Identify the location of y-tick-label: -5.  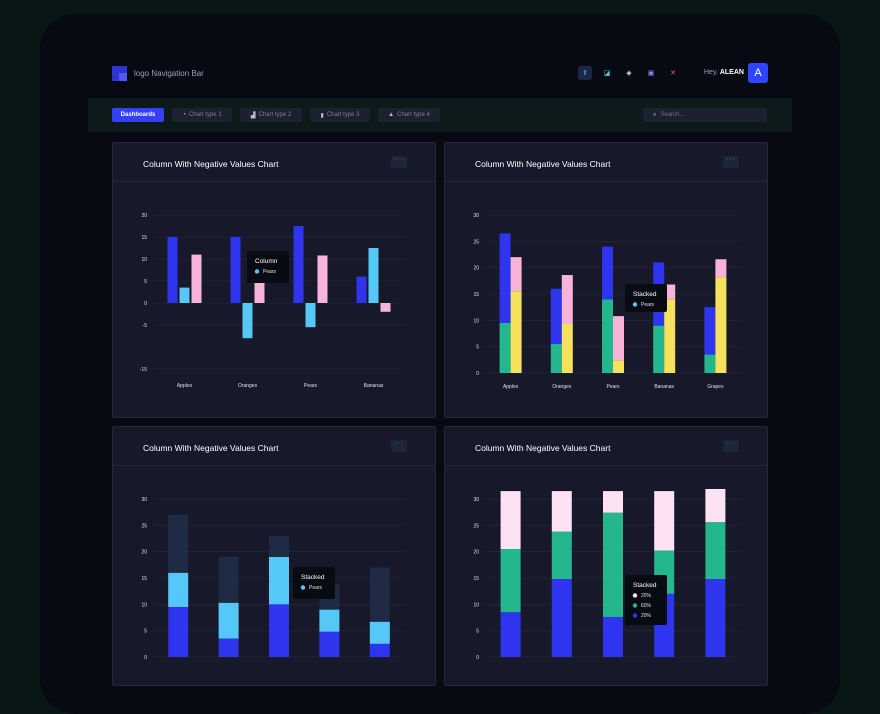
(145, 326).